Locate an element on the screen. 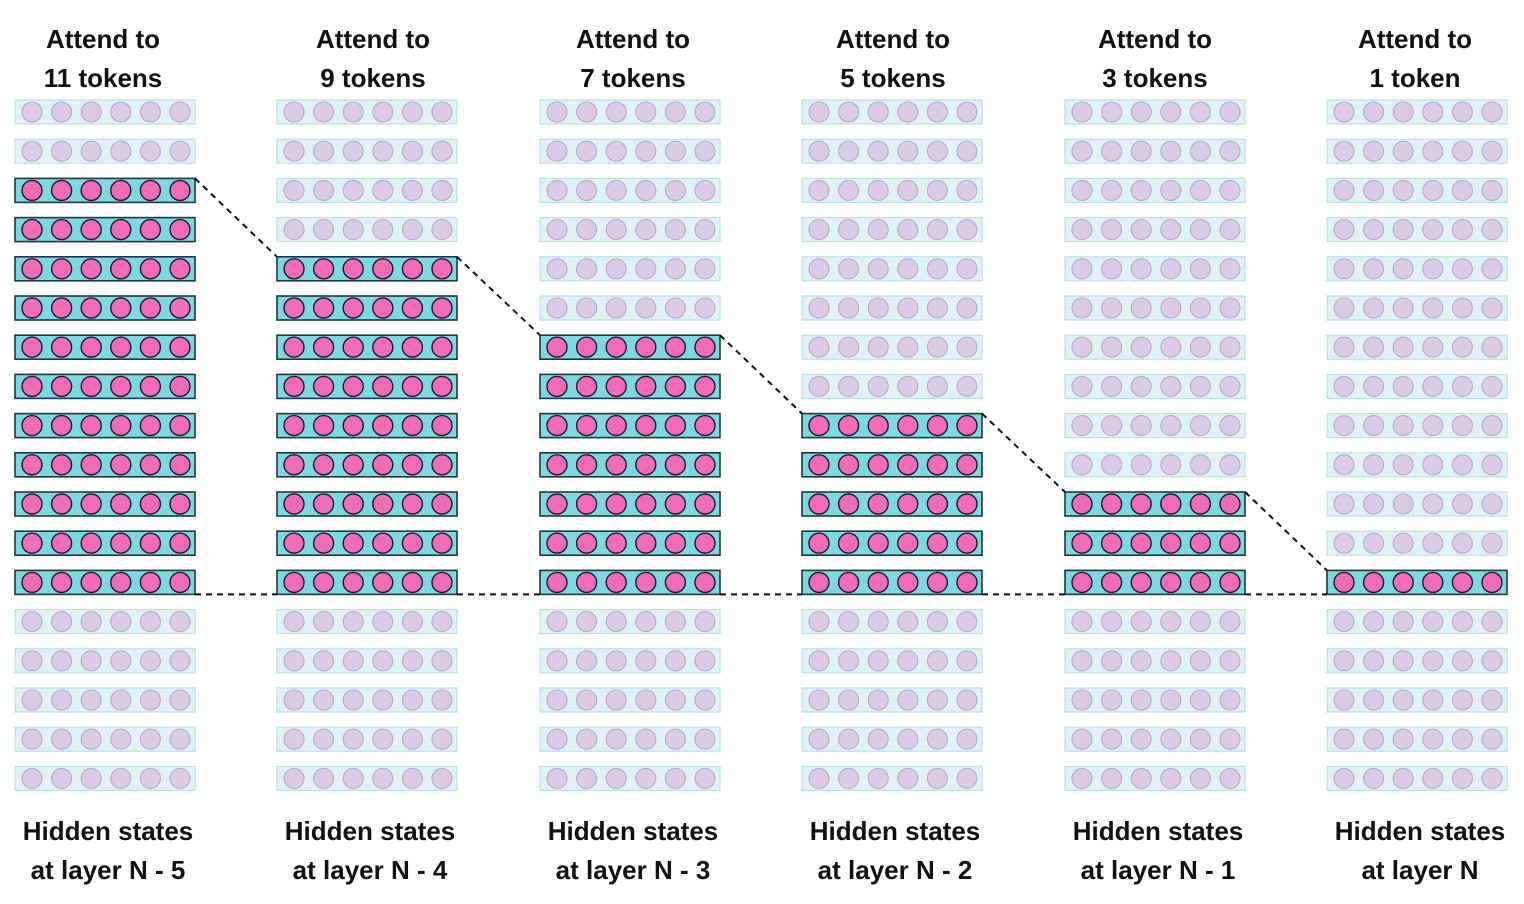 Image resolution: width=1524 pixels, height=904 pixels. column-caption-layer-n-1: Hidden states at layer N - 1 is located at coordinates (1158, 850).